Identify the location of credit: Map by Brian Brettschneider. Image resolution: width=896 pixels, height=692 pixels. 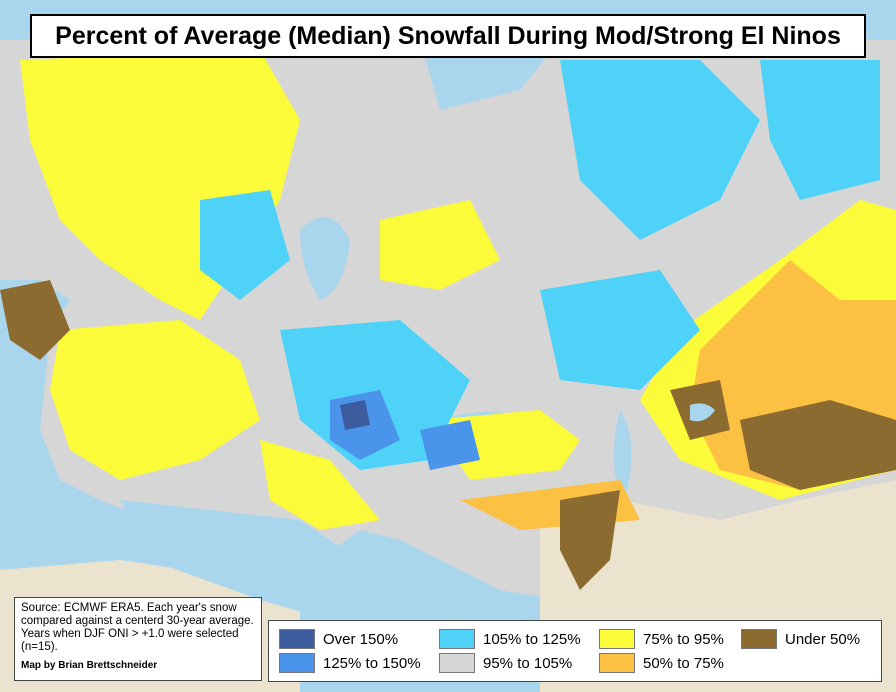
(89, 665).